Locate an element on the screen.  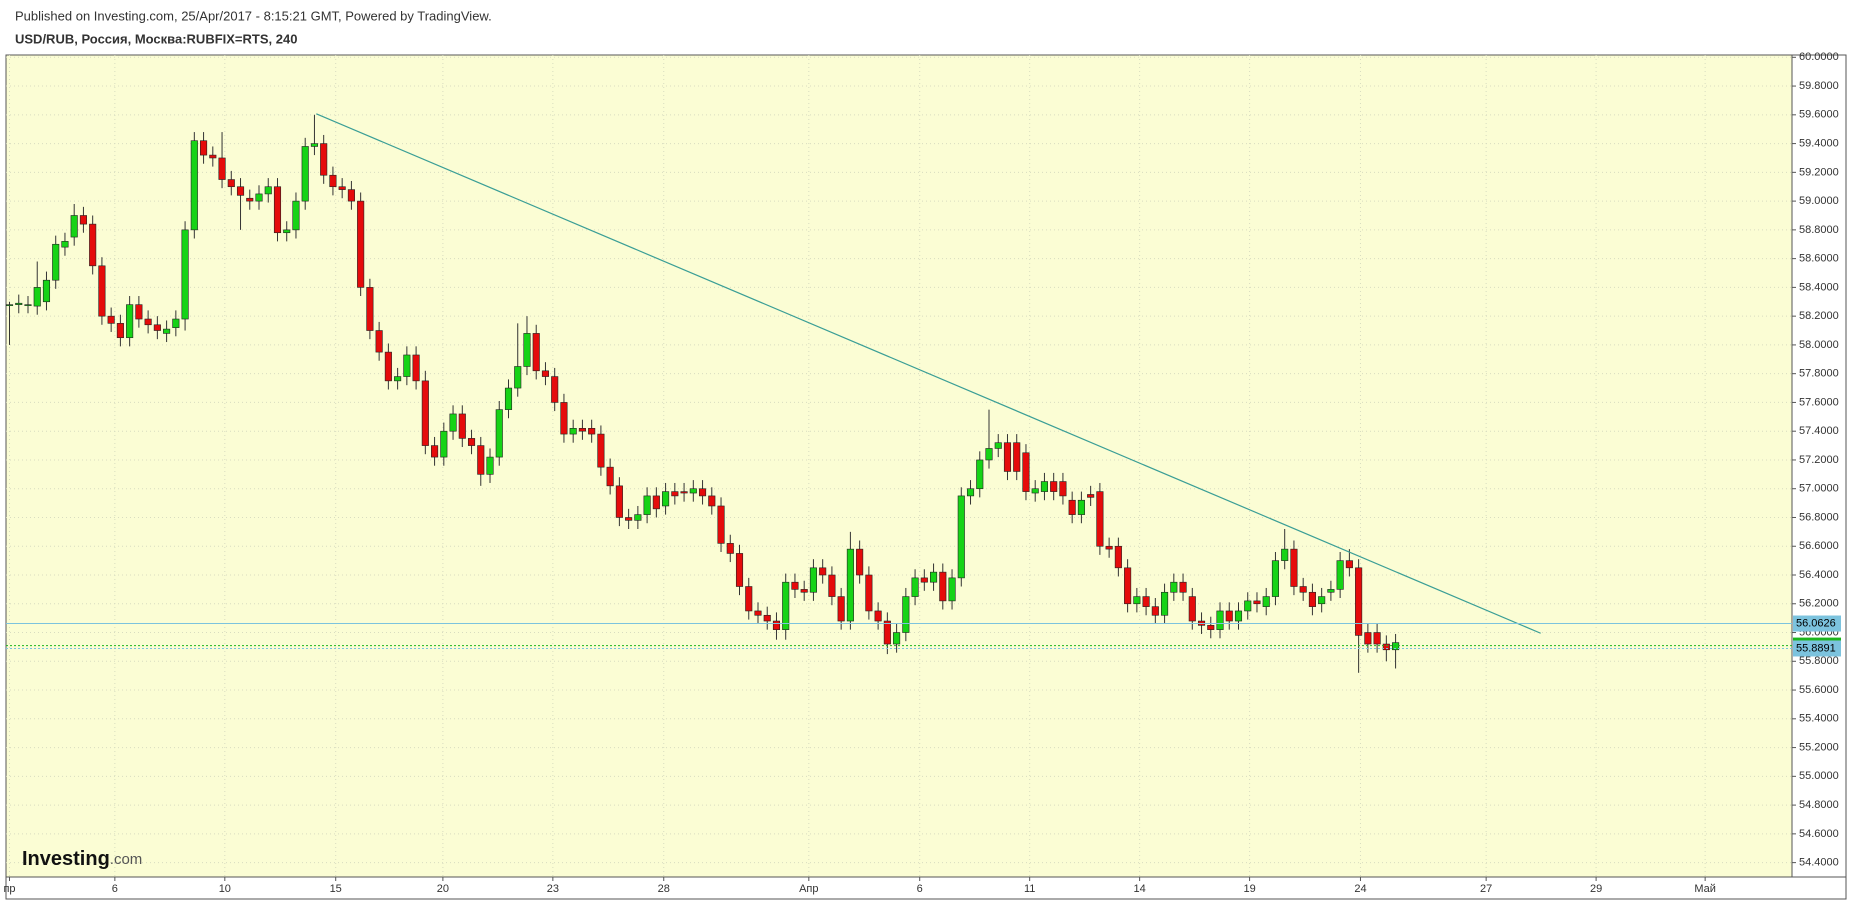
x-tick-label: 11 is located at coordinates (1029, 889).